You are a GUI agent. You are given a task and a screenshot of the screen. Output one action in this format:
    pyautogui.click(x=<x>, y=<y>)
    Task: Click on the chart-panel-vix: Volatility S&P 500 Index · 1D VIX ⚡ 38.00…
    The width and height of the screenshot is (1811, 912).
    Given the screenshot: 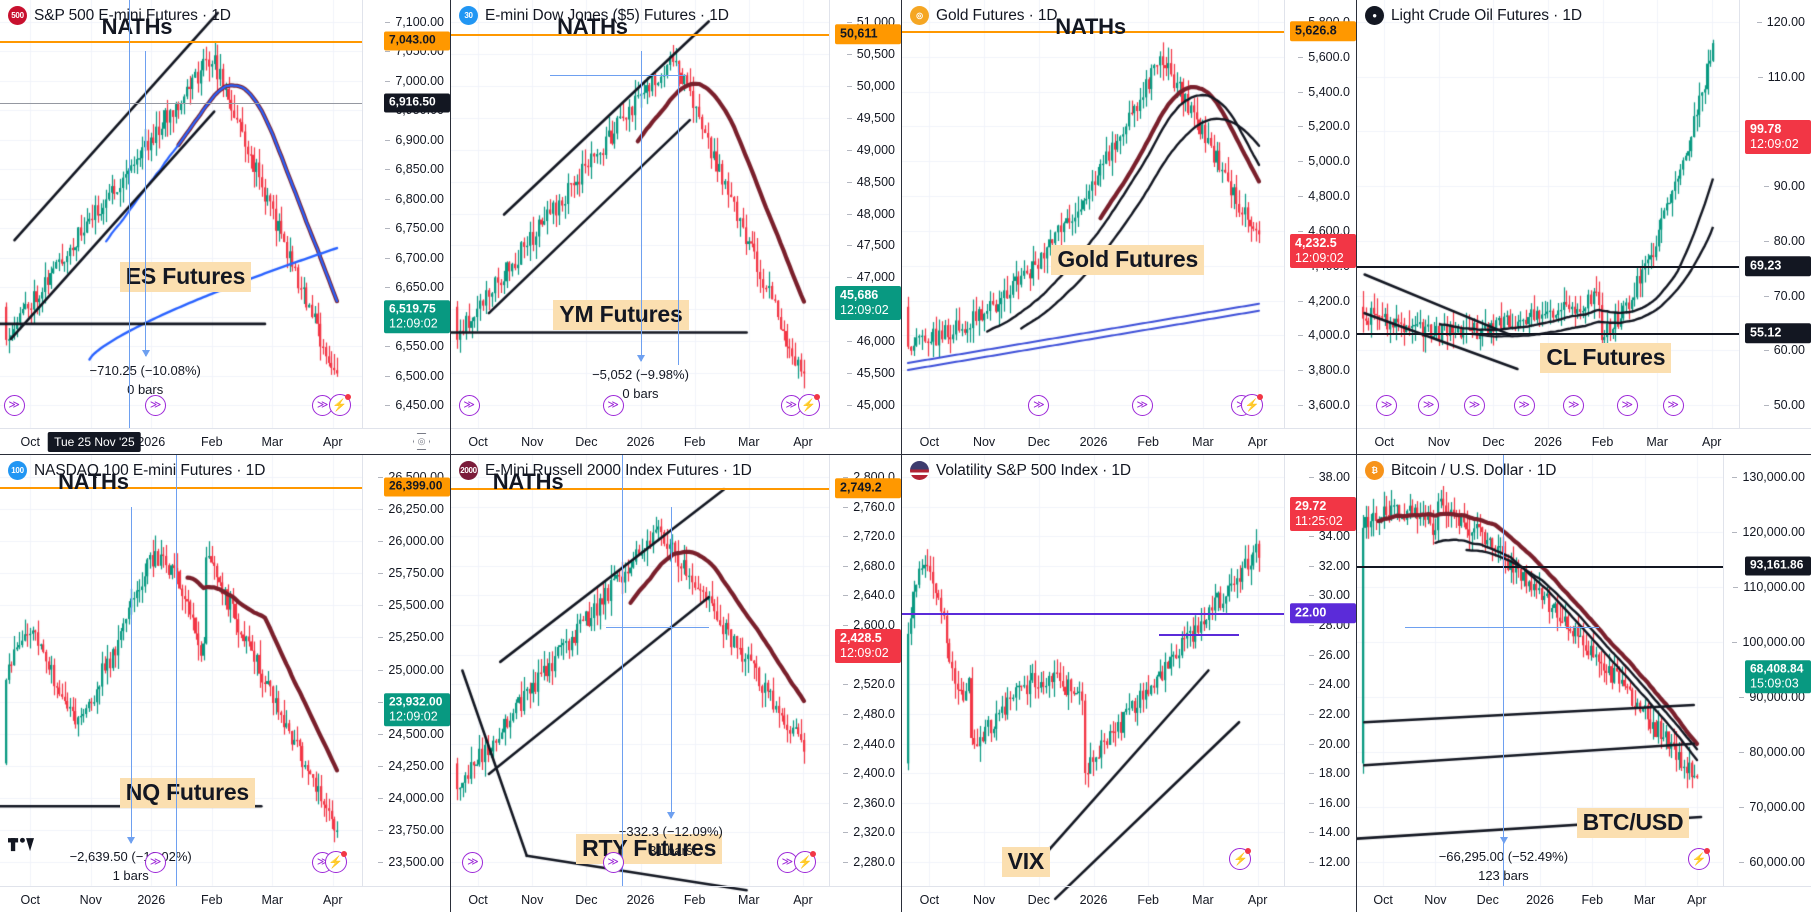 What is the action you would take?
    pyautogui.click(x=1129, y=683)
    